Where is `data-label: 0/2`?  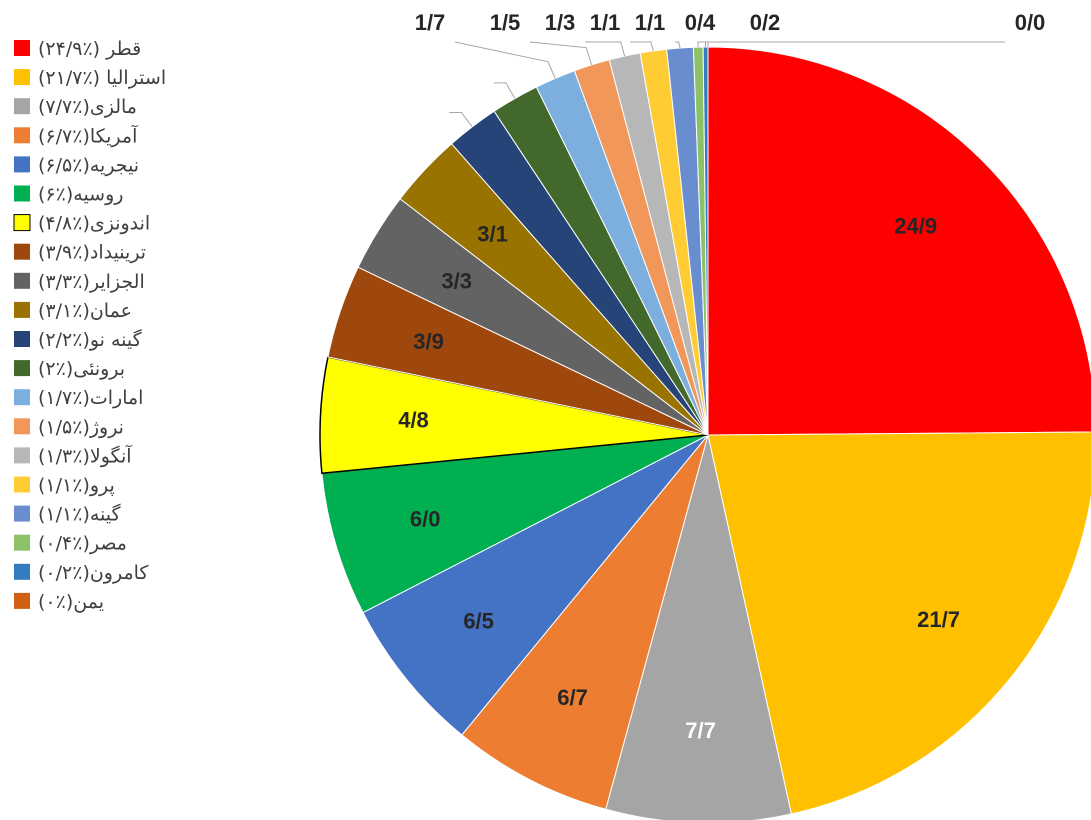
data-label: 0/2 is located at coordinates (765, 22).